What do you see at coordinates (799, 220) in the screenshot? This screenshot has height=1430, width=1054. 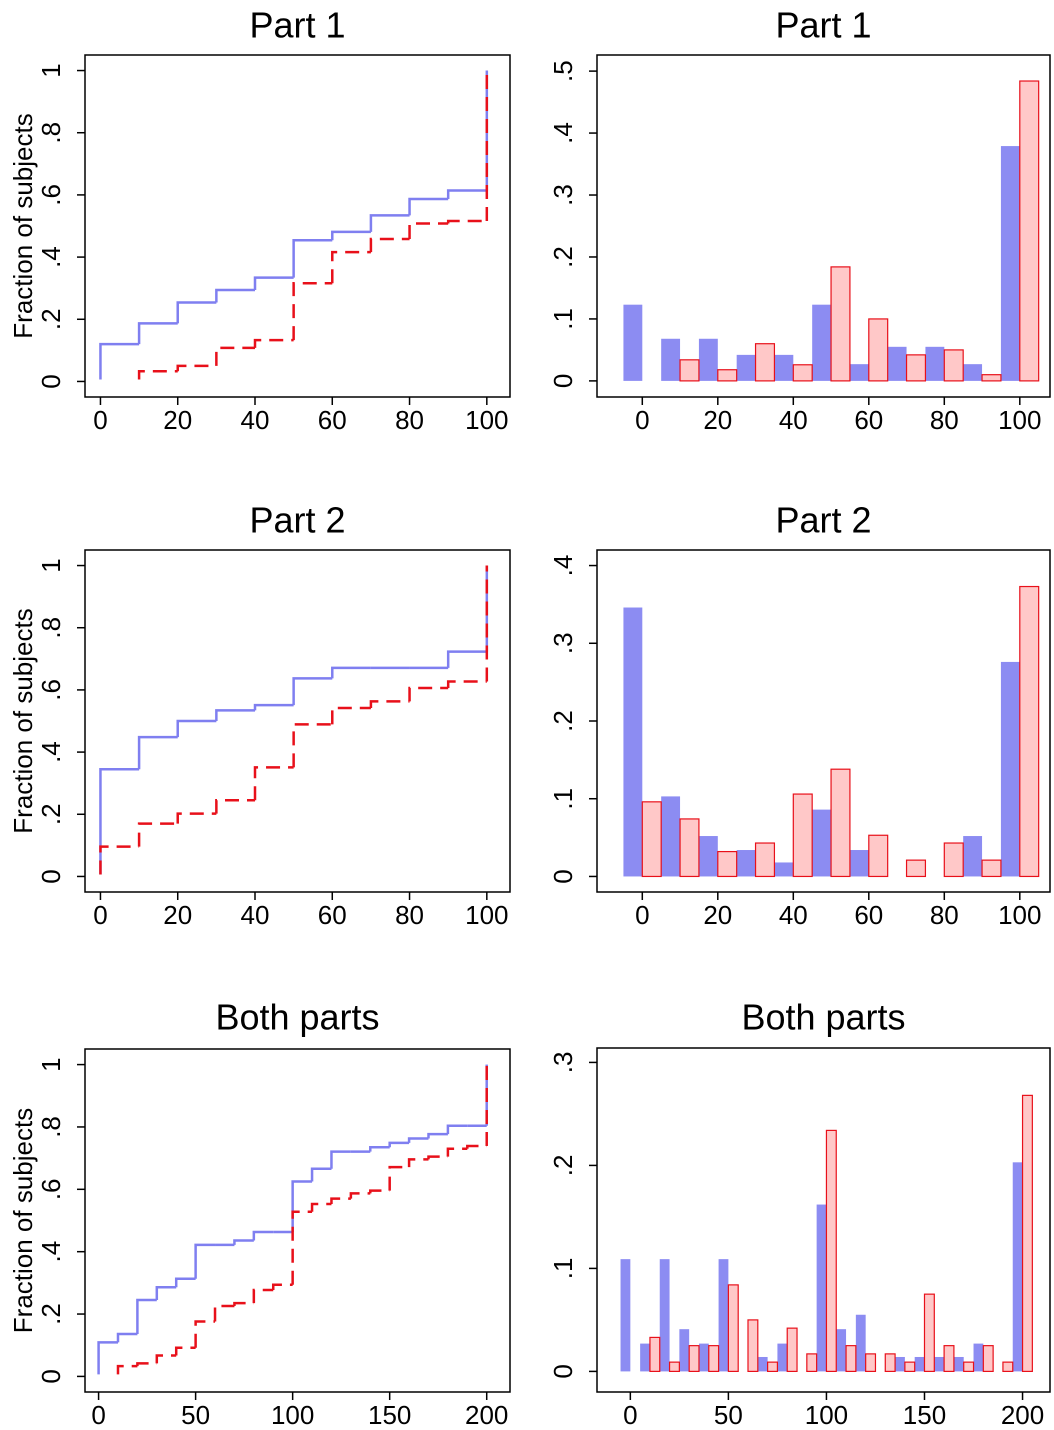 I see `panel: Part 1 0 .1 .2 .3 .4 .5 0 20 40 60 80 100` at bounding box center [799, 220].